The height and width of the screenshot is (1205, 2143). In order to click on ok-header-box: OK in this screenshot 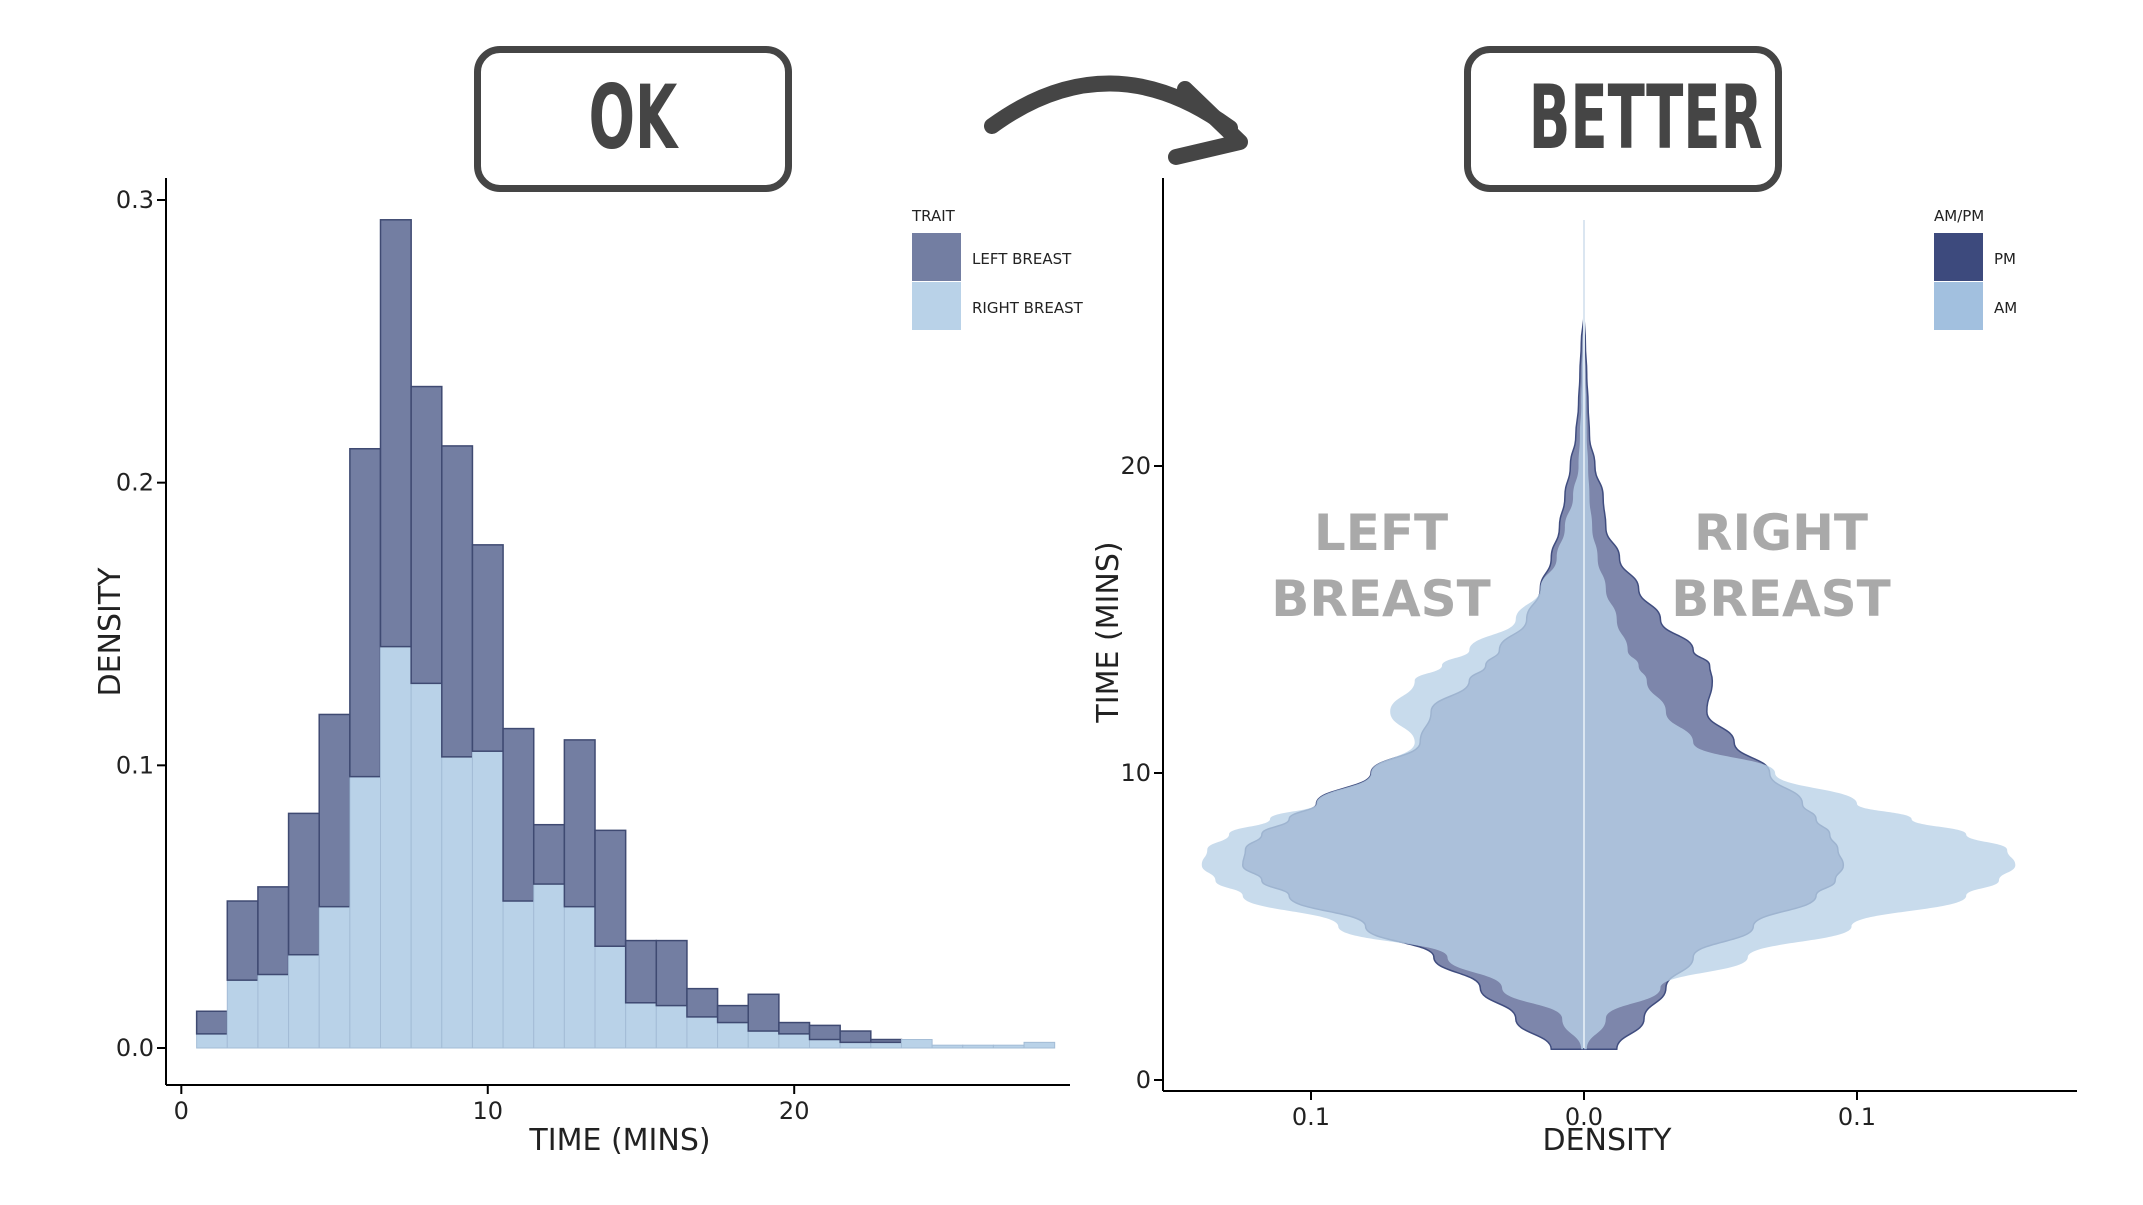, I will do `click(633, 119)`.